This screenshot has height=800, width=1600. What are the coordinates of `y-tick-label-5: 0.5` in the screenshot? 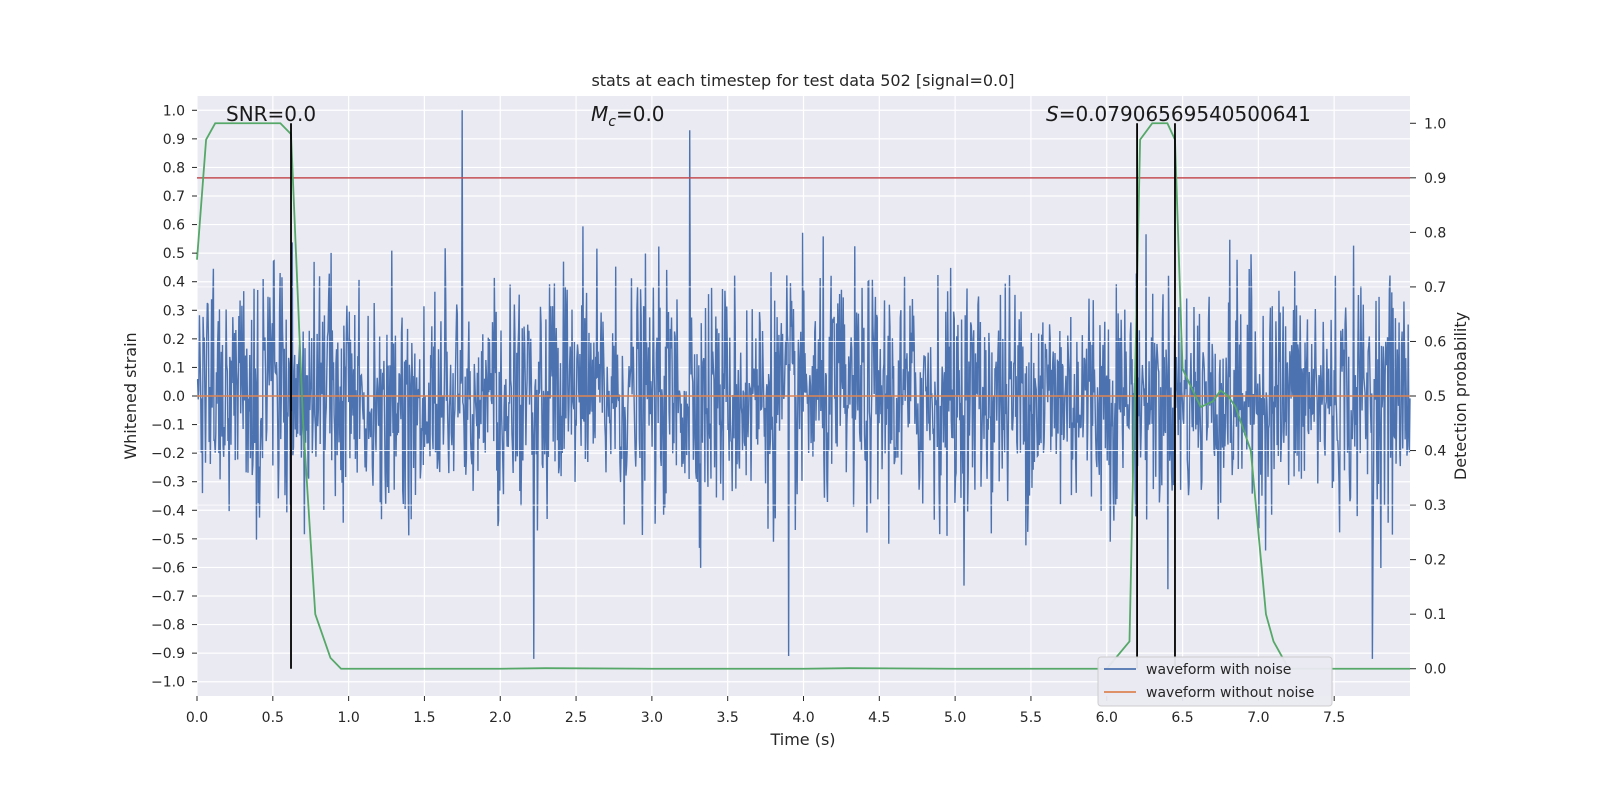 It's located at (174, 254).